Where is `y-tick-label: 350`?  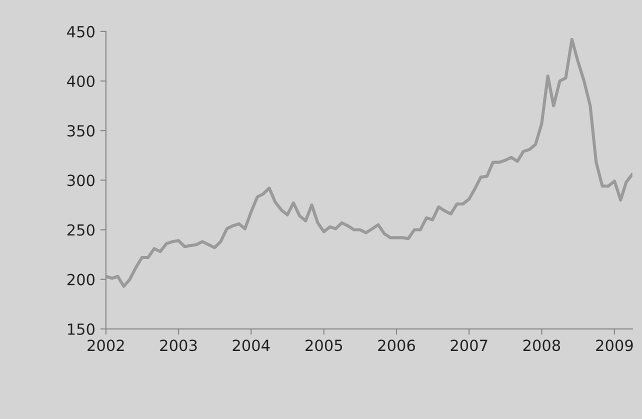 y-tick-label: 350 is located at coordinates (81, 131).